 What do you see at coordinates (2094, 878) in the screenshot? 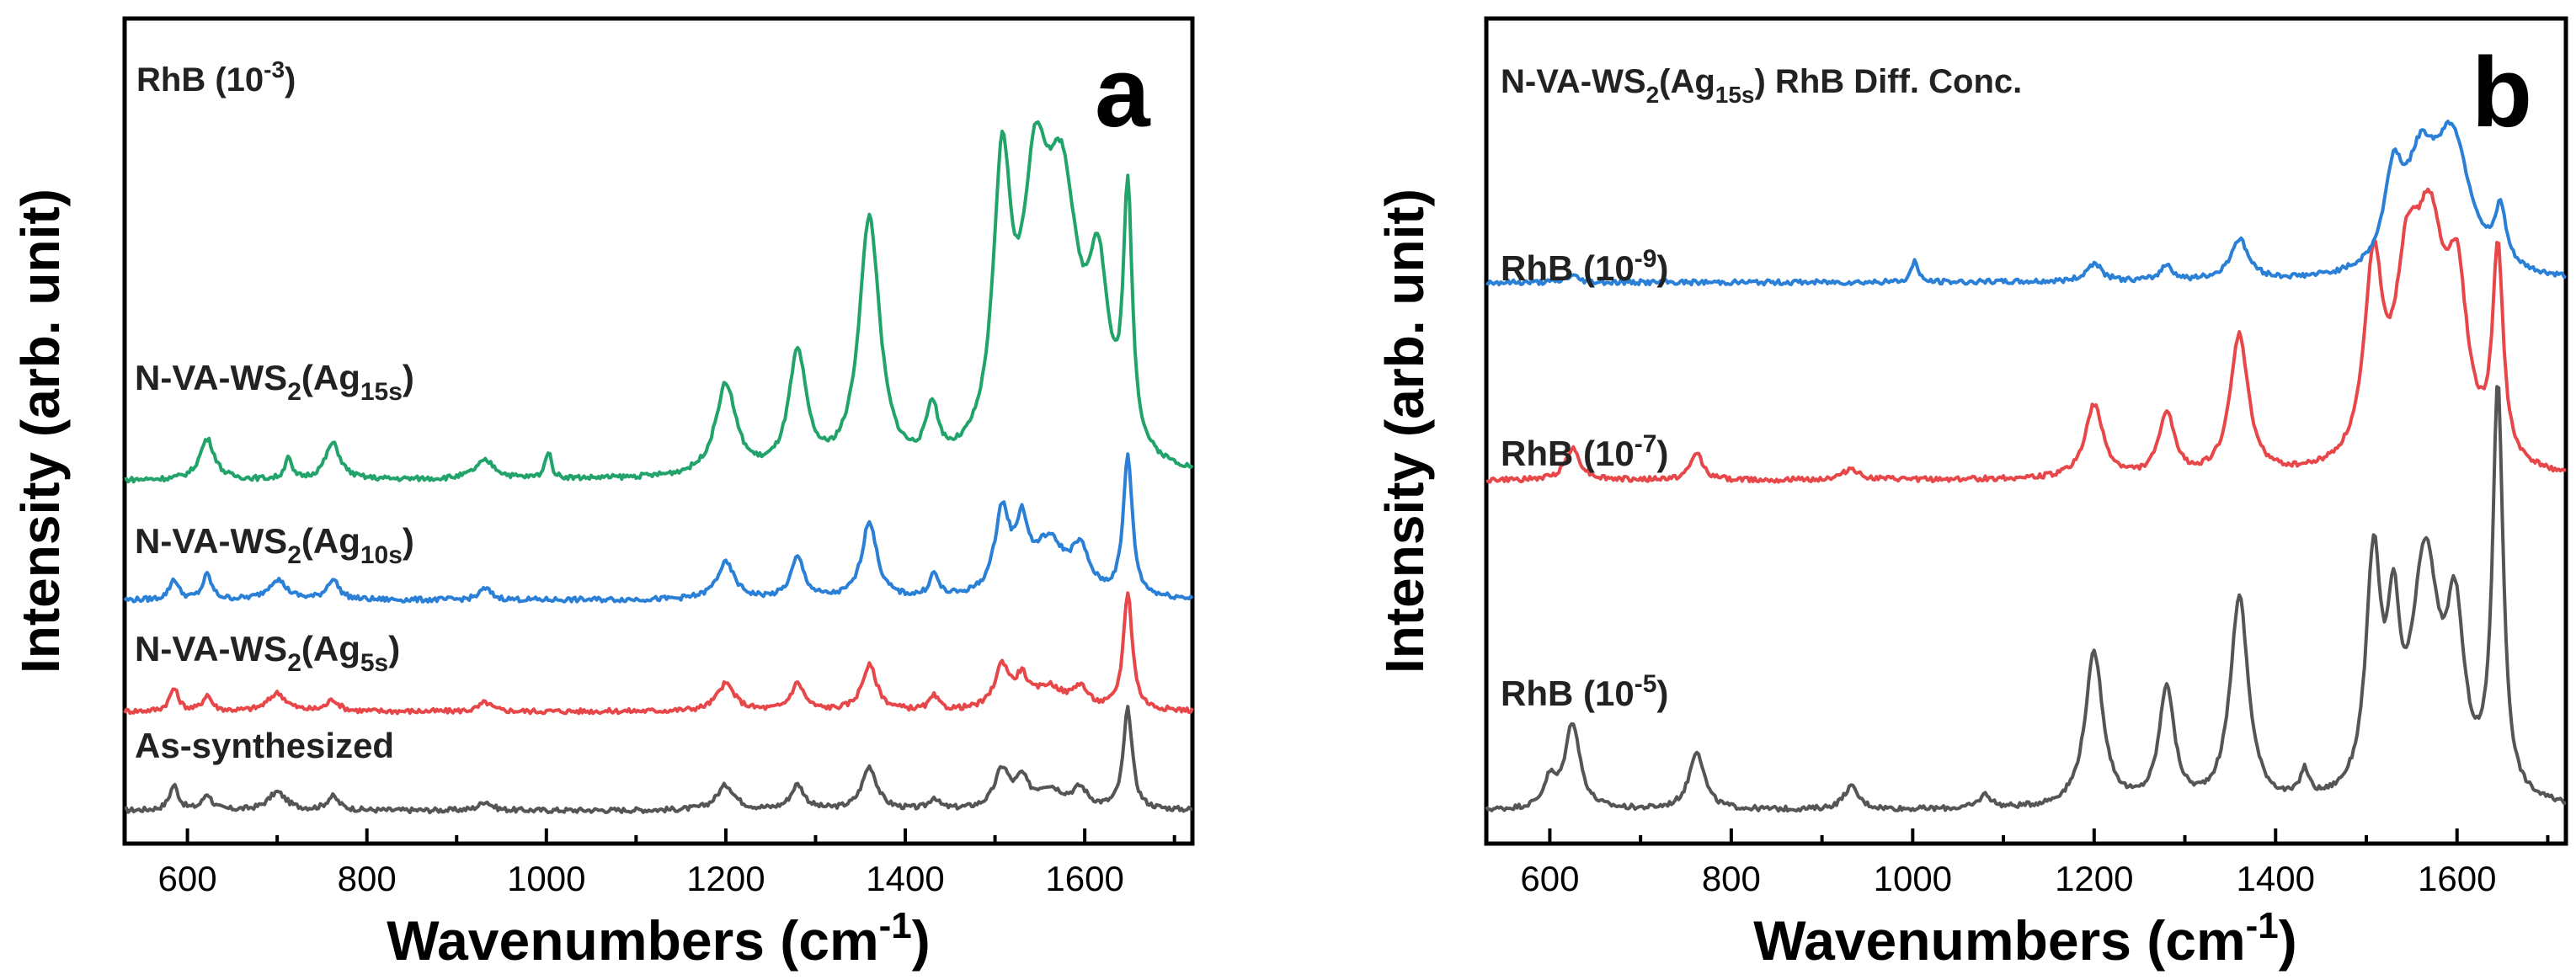
I see `x-tick-label-b-1200: 1200` at bounding box center [2094, 878].